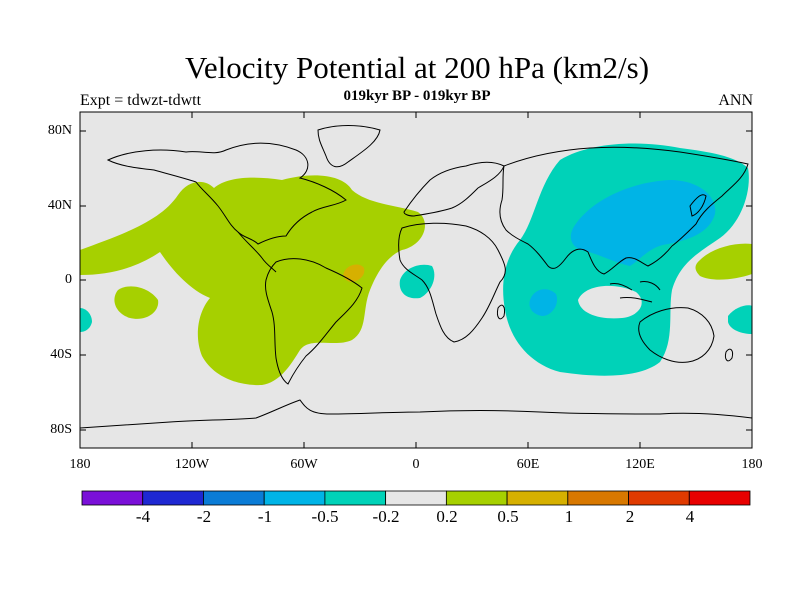 This screenshot has width=800, height=600. Describe the element at coordinates (735, 100) in the screenshot. I see `season-label: ANN` at that location.